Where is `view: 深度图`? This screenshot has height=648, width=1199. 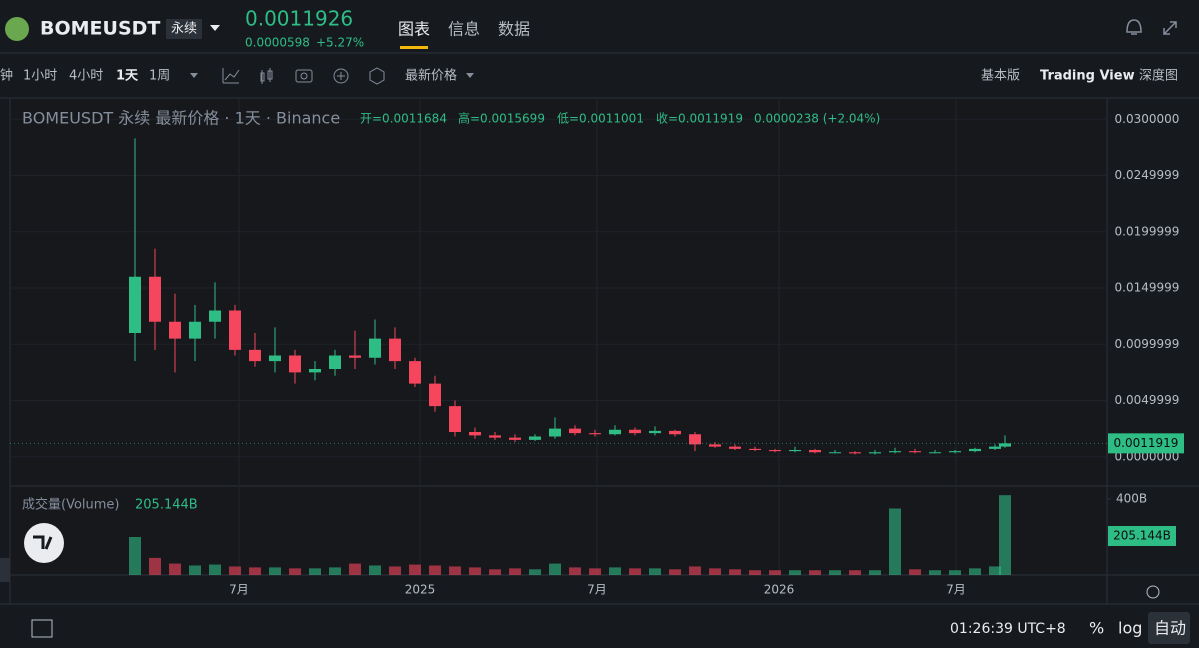
view: 深度图 is located at coordinates (1158, 76).